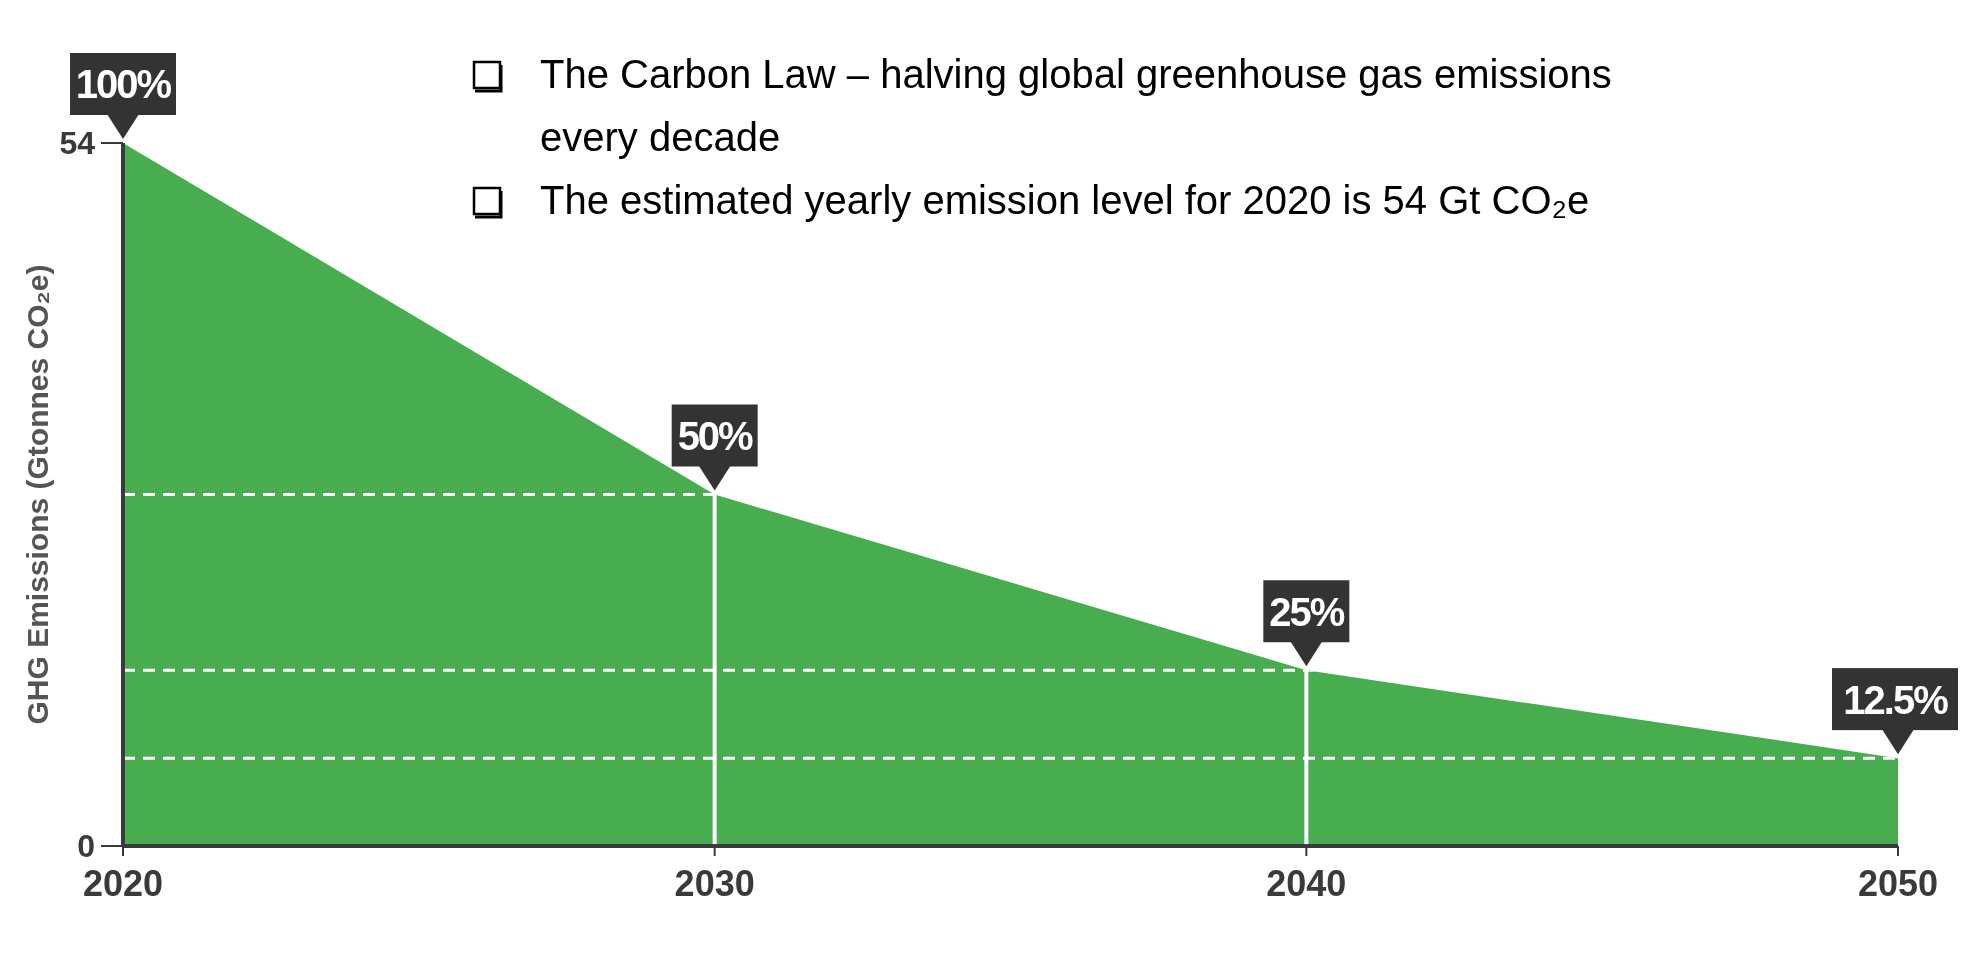  What do you see at coordinates (1306, 883) in the screenshot?
I see `x-tick-label: 2040` at bounding box center [1306, 883].